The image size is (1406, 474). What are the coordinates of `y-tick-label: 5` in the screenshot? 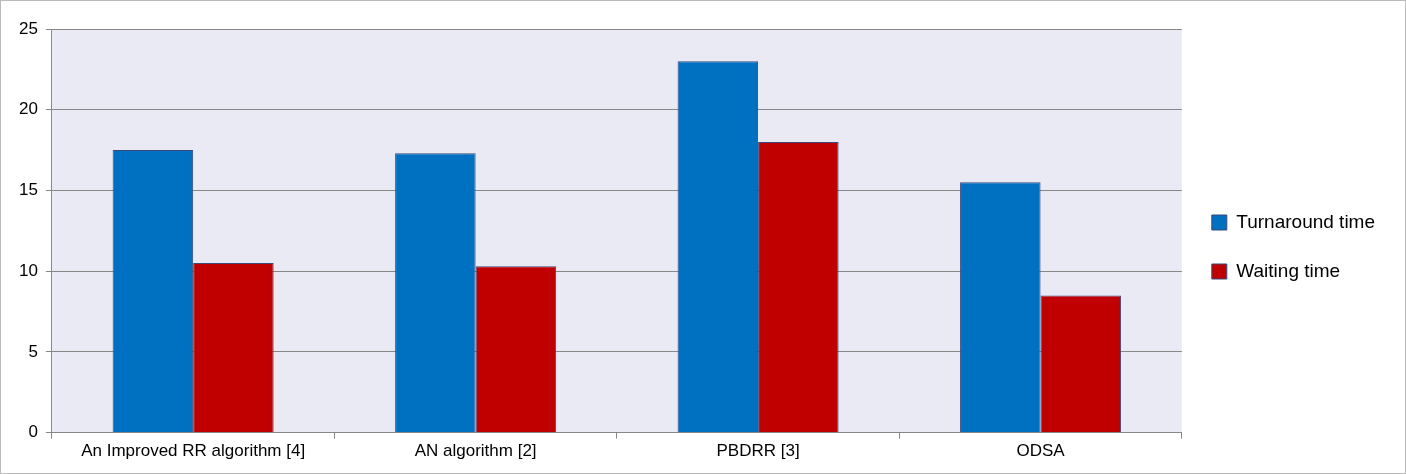 It's located at (33, 351).